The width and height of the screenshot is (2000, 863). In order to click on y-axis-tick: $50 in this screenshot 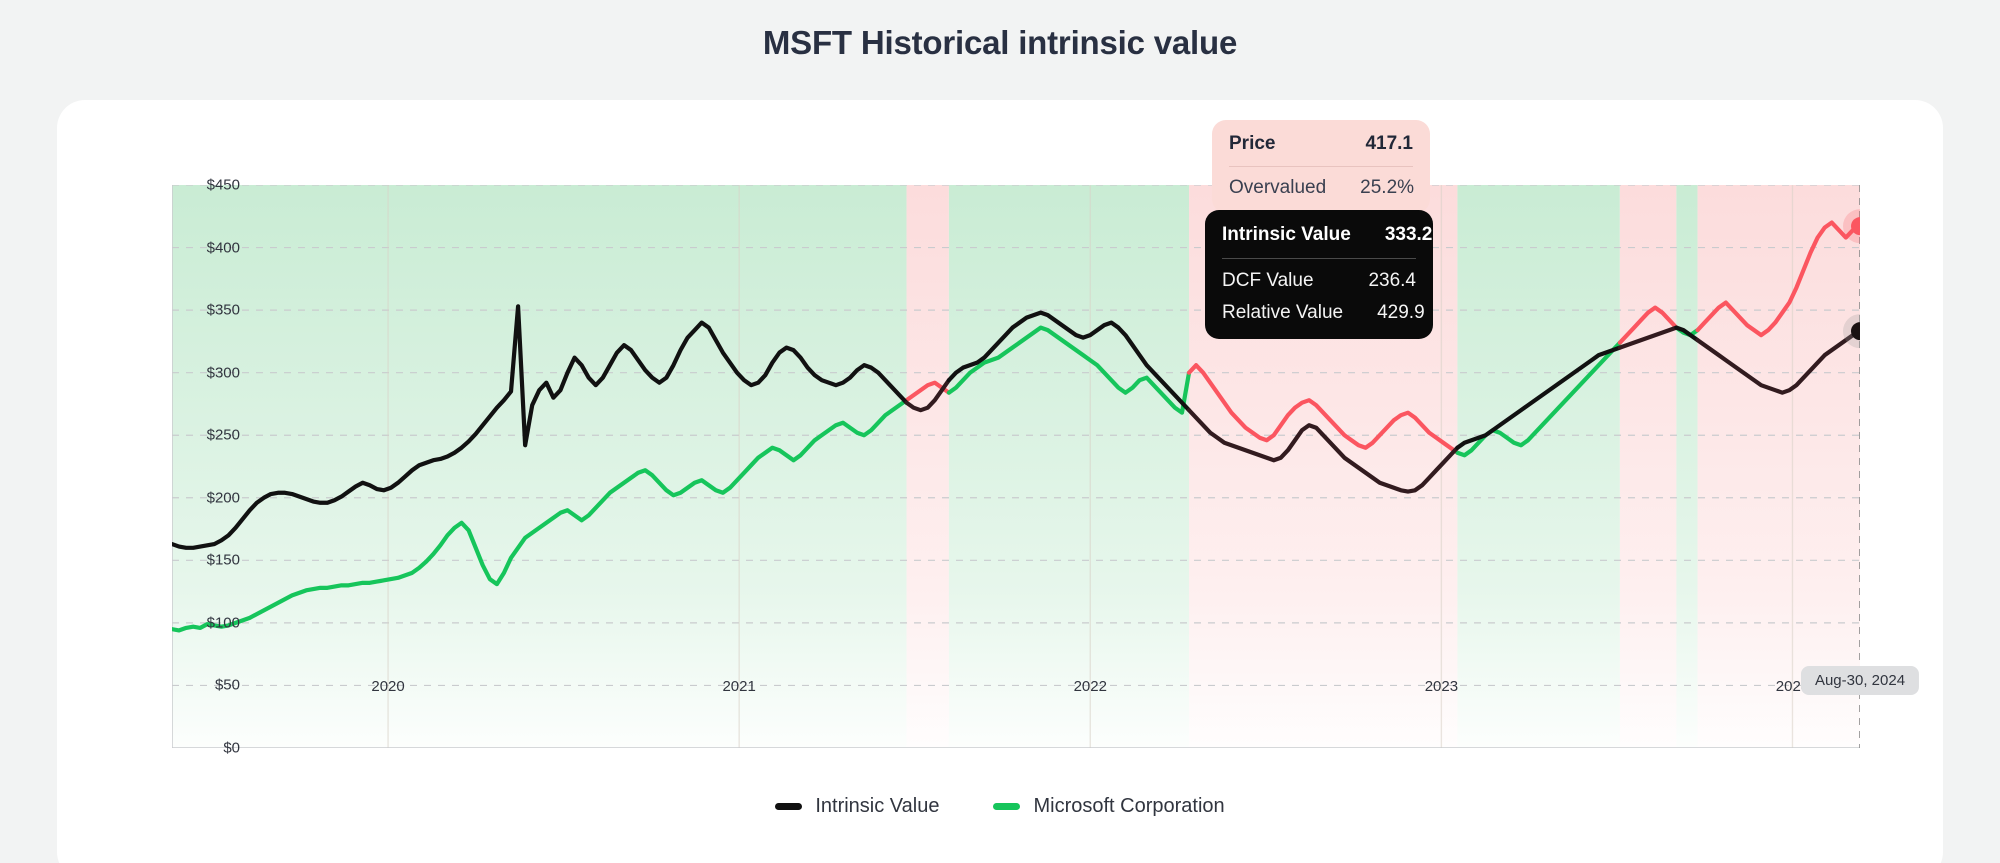, I will do `click(227, 685)`.